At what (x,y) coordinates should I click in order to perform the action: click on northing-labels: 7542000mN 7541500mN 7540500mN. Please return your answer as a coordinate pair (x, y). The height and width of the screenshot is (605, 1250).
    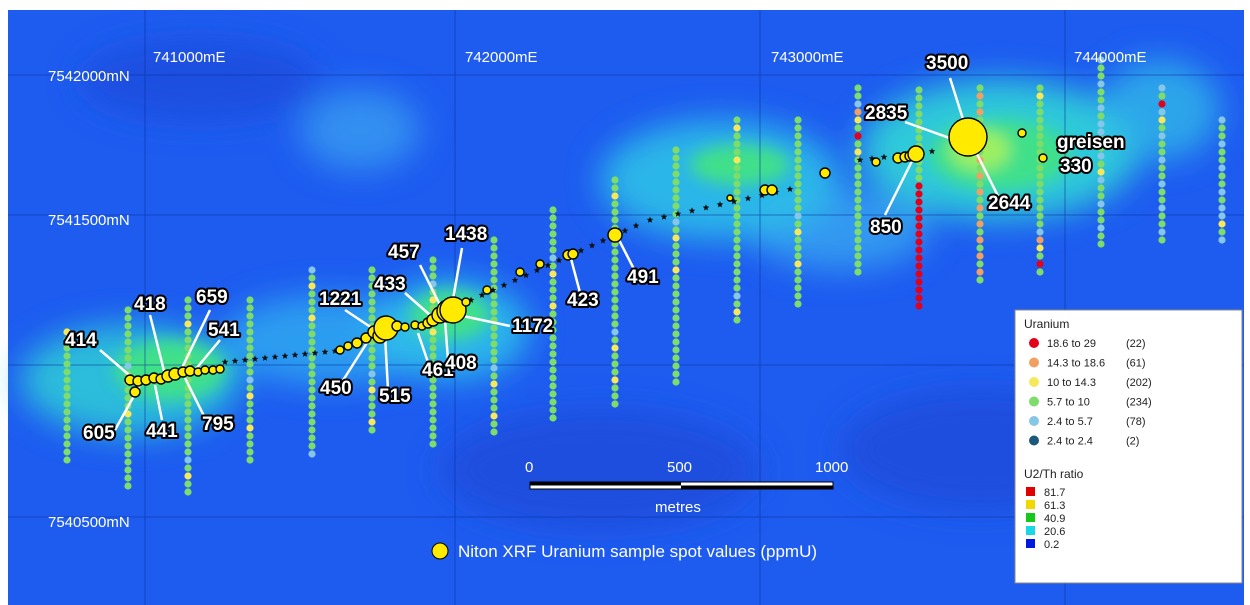
    Looking at the image, I should click on (89, 299).